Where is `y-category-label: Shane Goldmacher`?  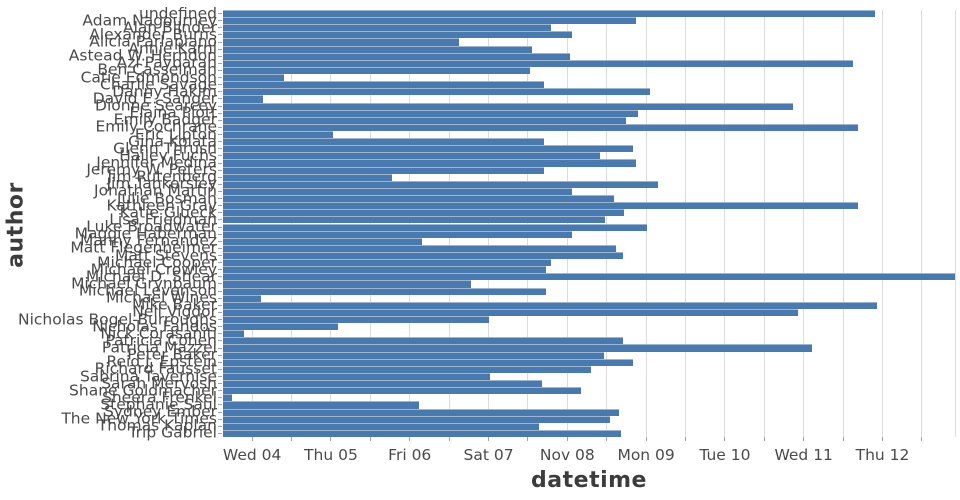
y-category-label: Shane Goldmacher is located at coordinates (143, 389).